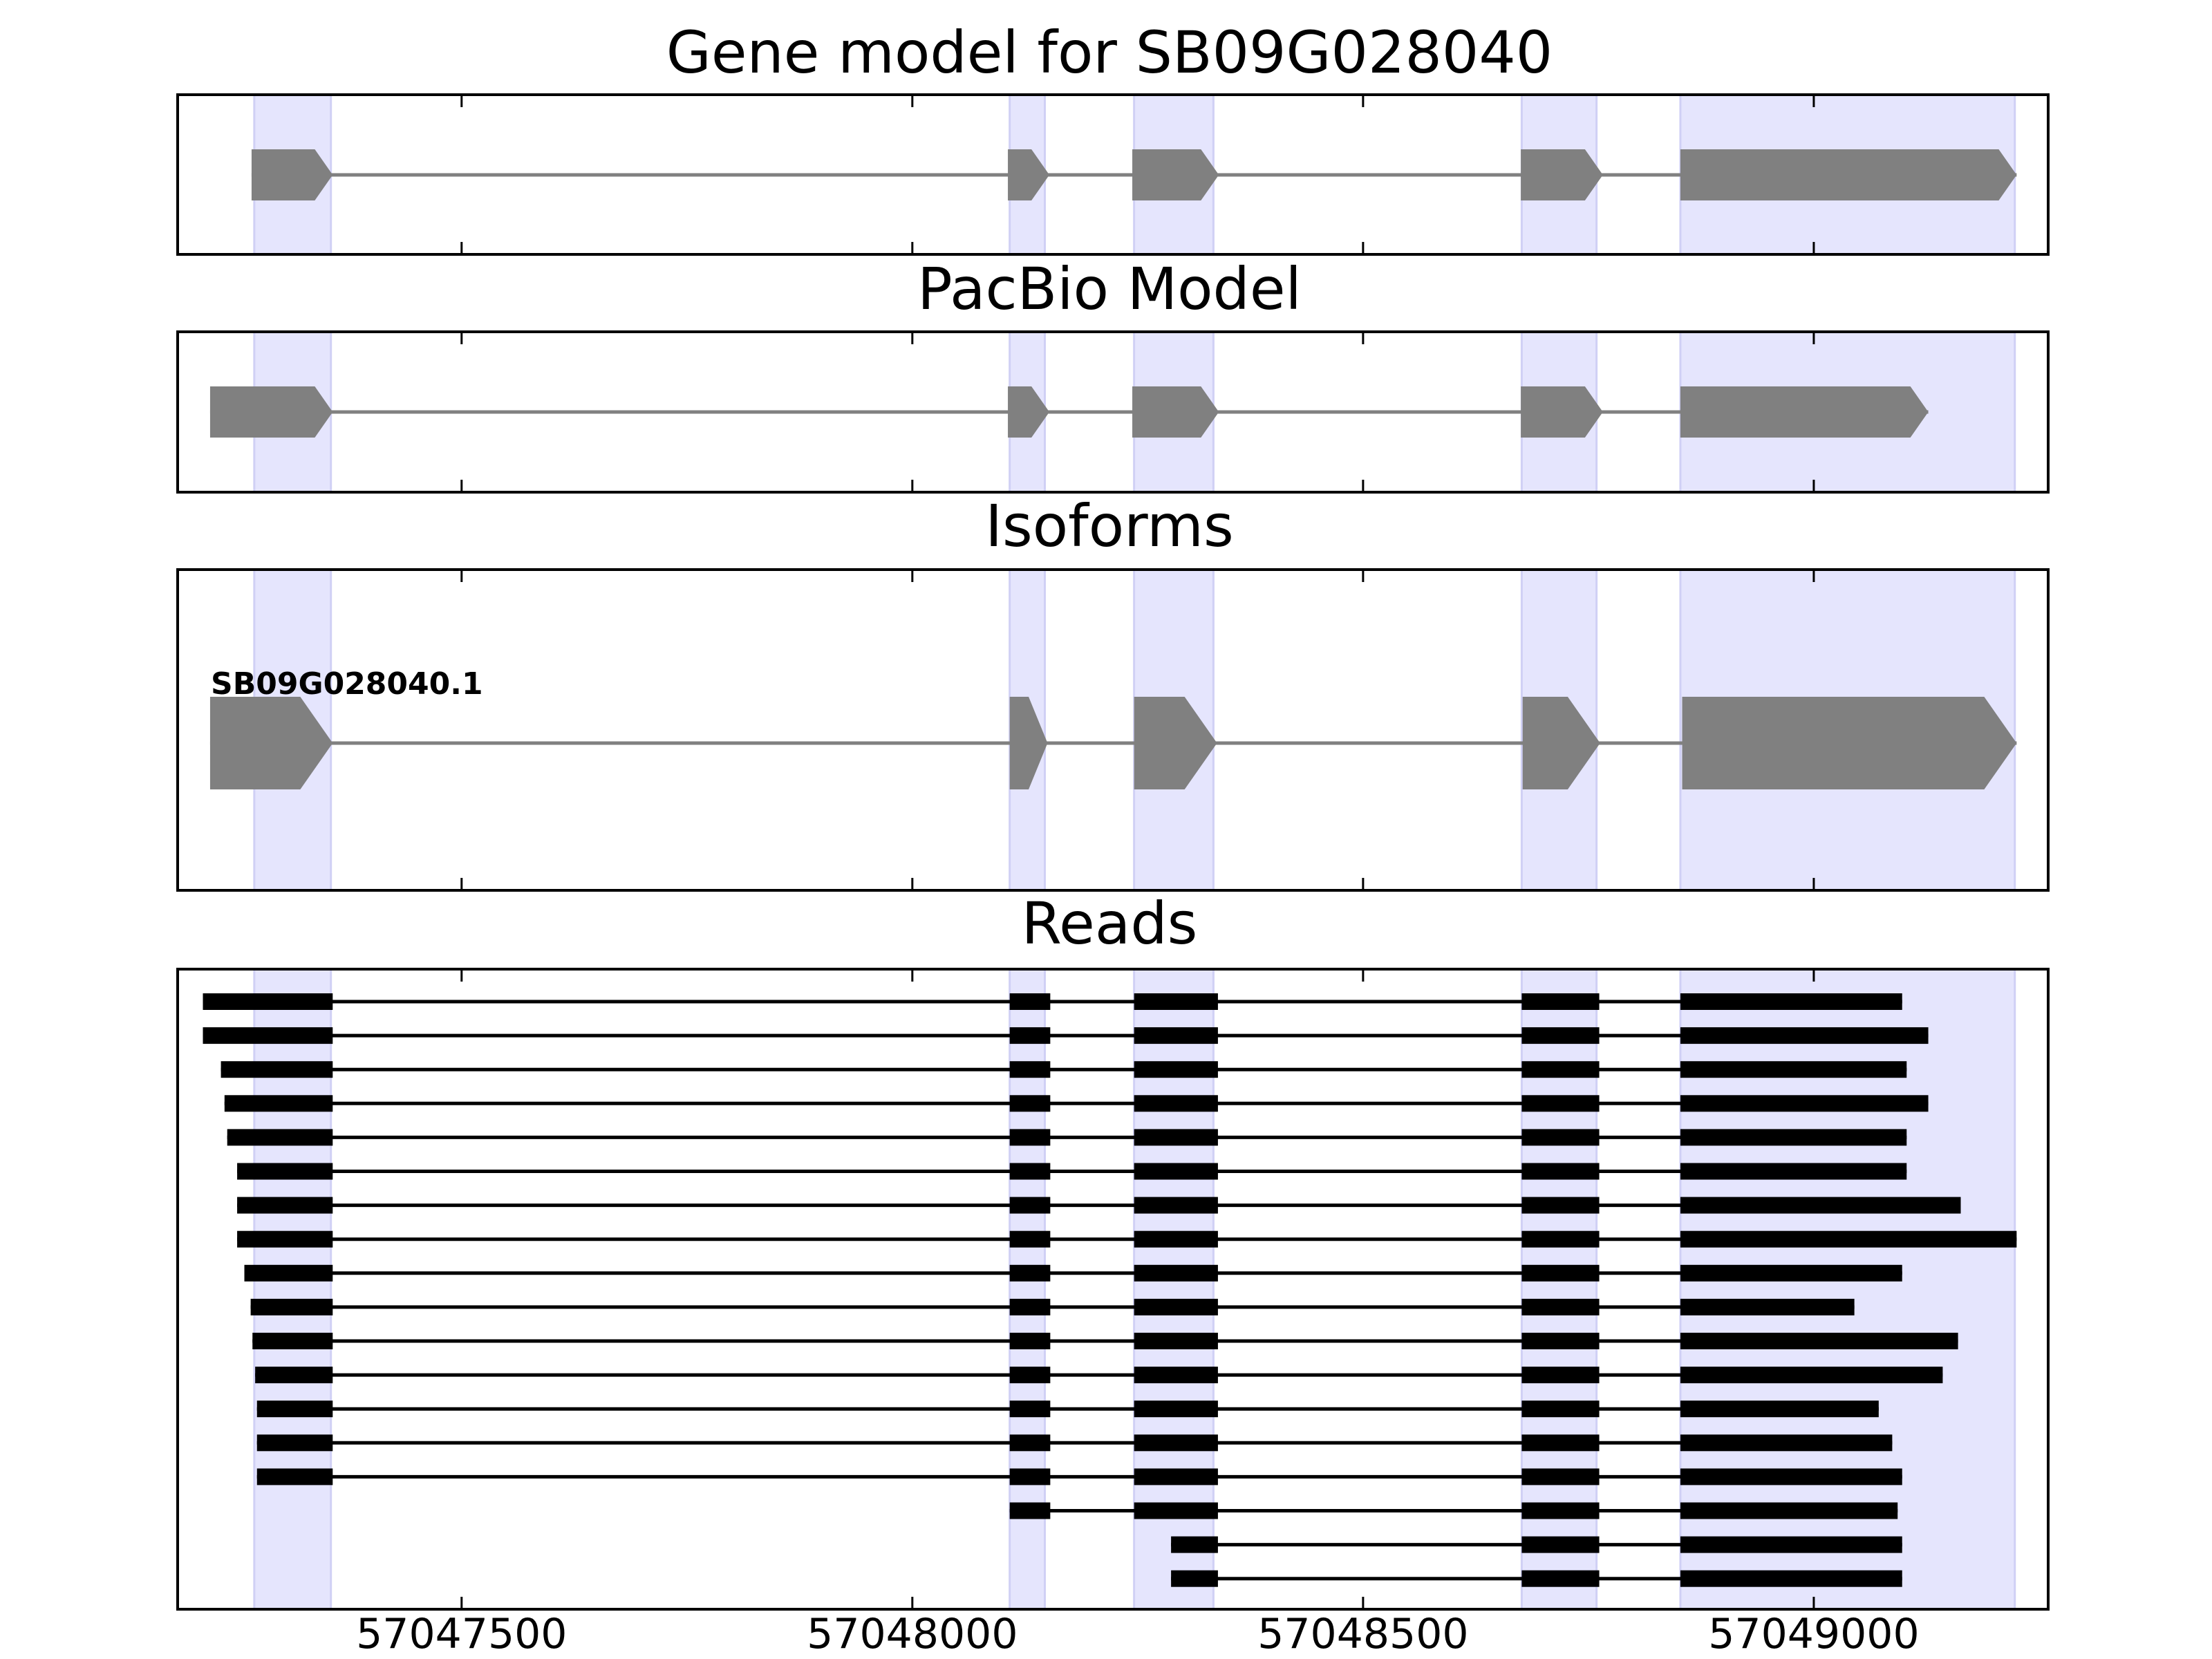  What do you see at coordinates (1363, 1634) in the screenshot?
I see `x-tick-label-3: 57048500` at bounding box center [1363, 1634].